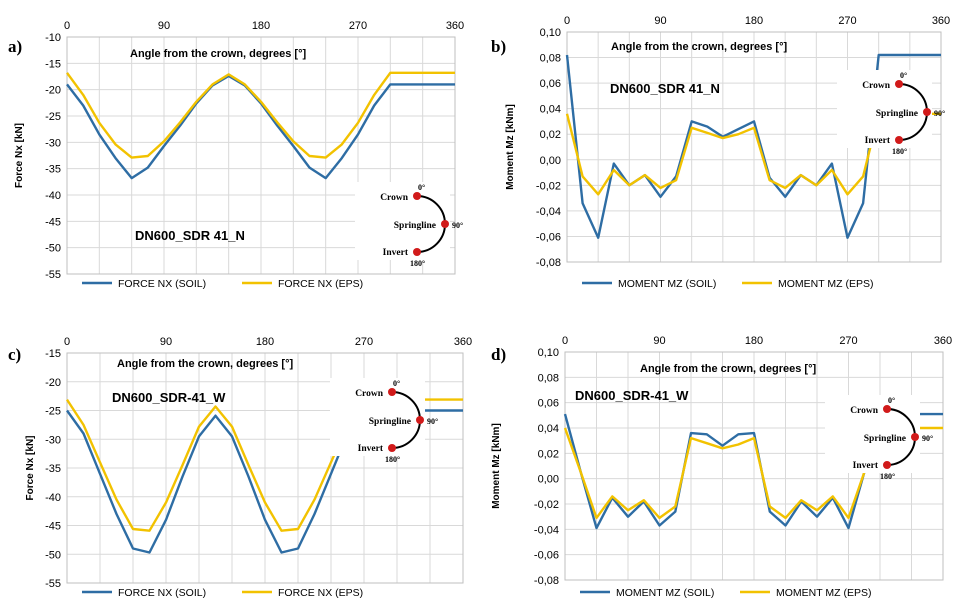 This screenshot has height=606, width=966. What do you see at coordinates (265, 342) in the screenshot?
I see `x-tick-label: 180` at bounding box center [265, 342].